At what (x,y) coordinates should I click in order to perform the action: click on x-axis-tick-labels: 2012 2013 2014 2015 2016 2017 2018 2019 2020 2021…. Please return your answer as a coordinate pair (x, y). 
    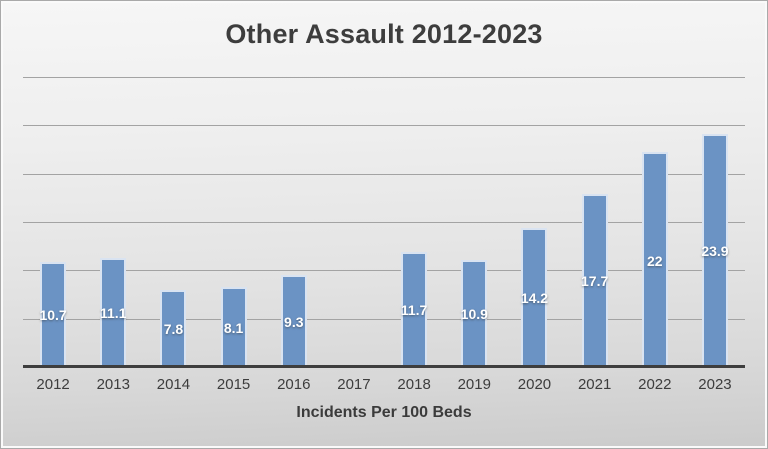
    Looking at the image, I should click on (384, 384).